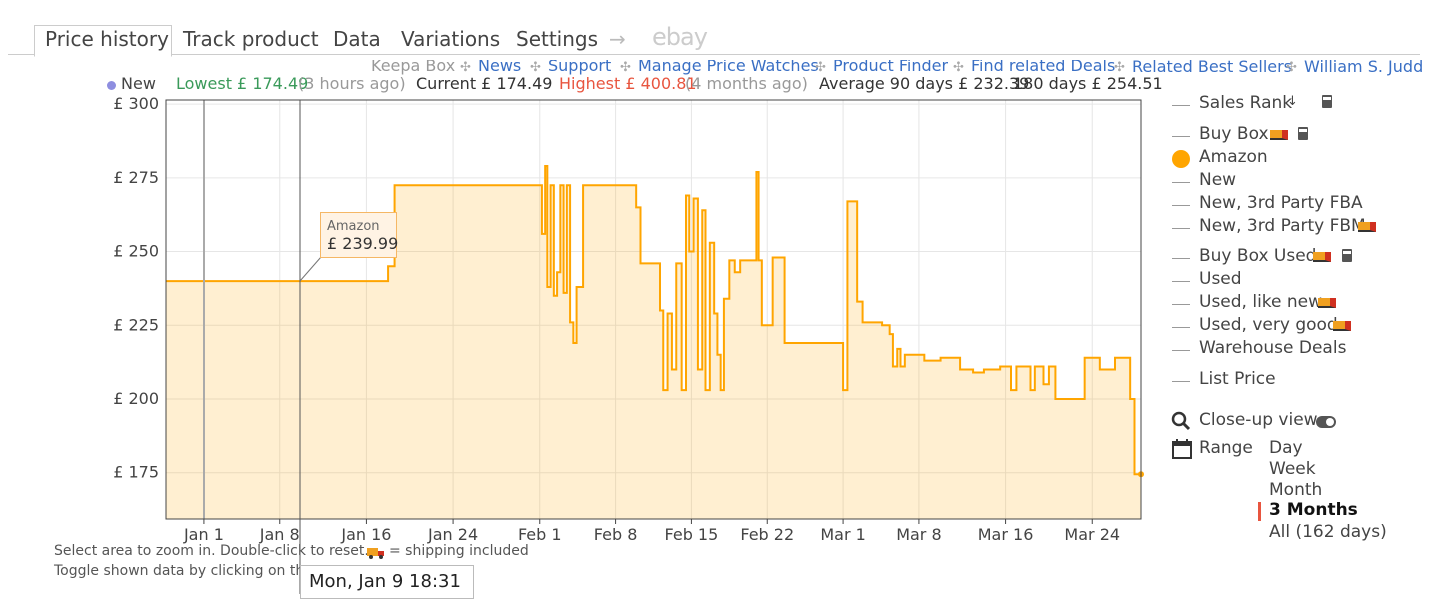 Image resolution: width=1434 pixels, height=599 pixels. I want to click on legend-entry: New, 3rd Party FBA, so click(1281, 203).